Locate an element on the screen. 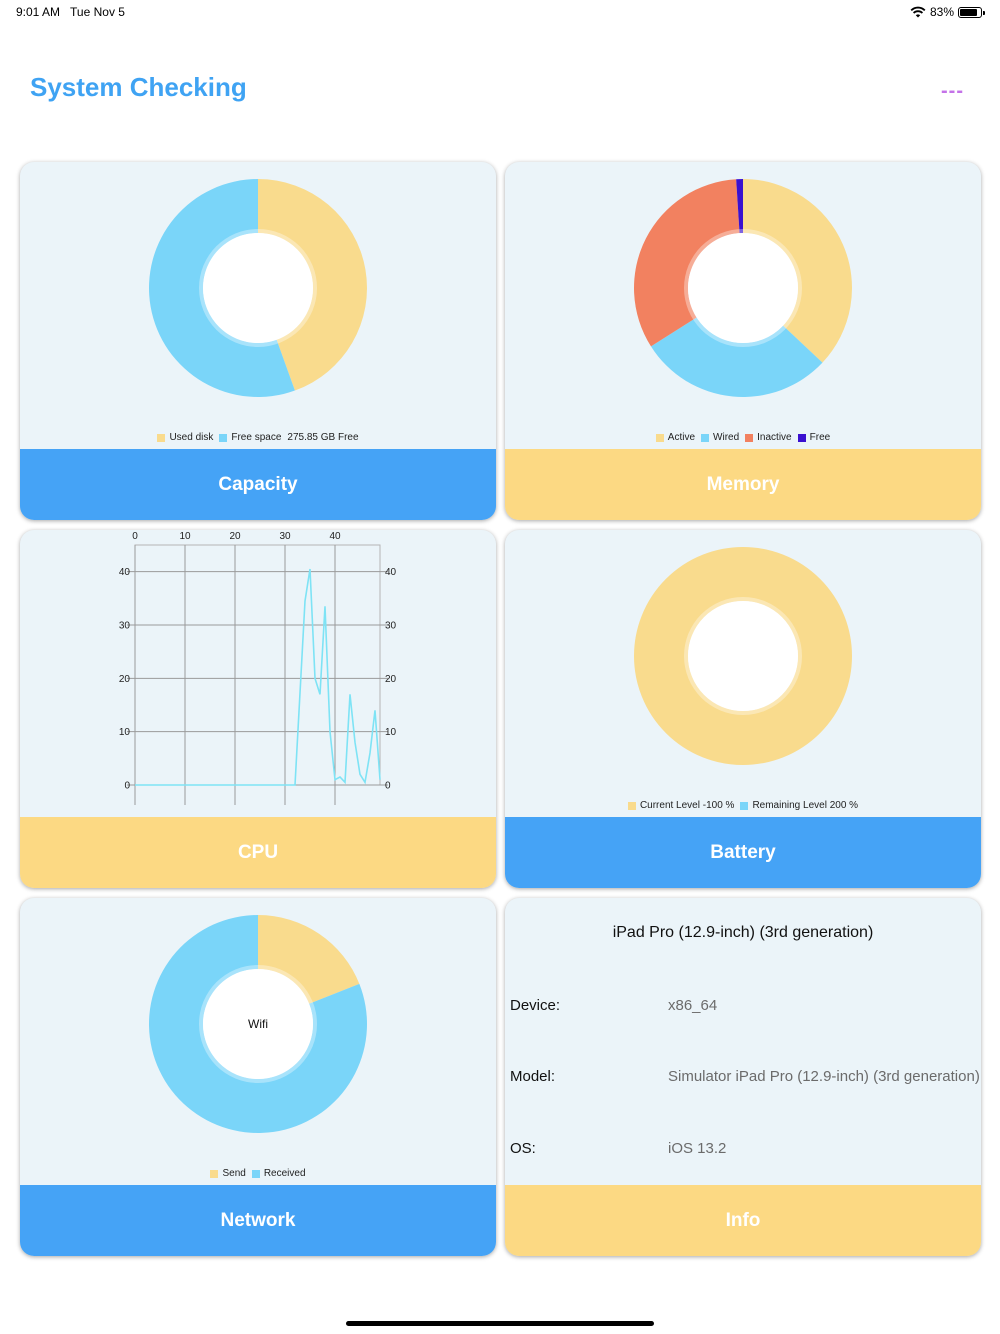 The width and height of the screenshot is (1000, 1334). slice-inactive is located at coordinates (687, 263).